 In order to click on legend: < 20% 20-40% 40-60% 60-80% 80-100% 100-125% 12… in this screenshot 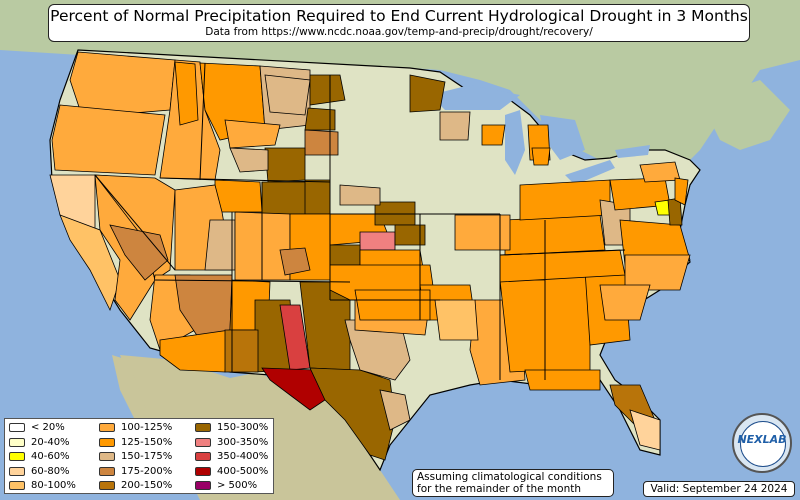, I will do `click(139, 456)`.